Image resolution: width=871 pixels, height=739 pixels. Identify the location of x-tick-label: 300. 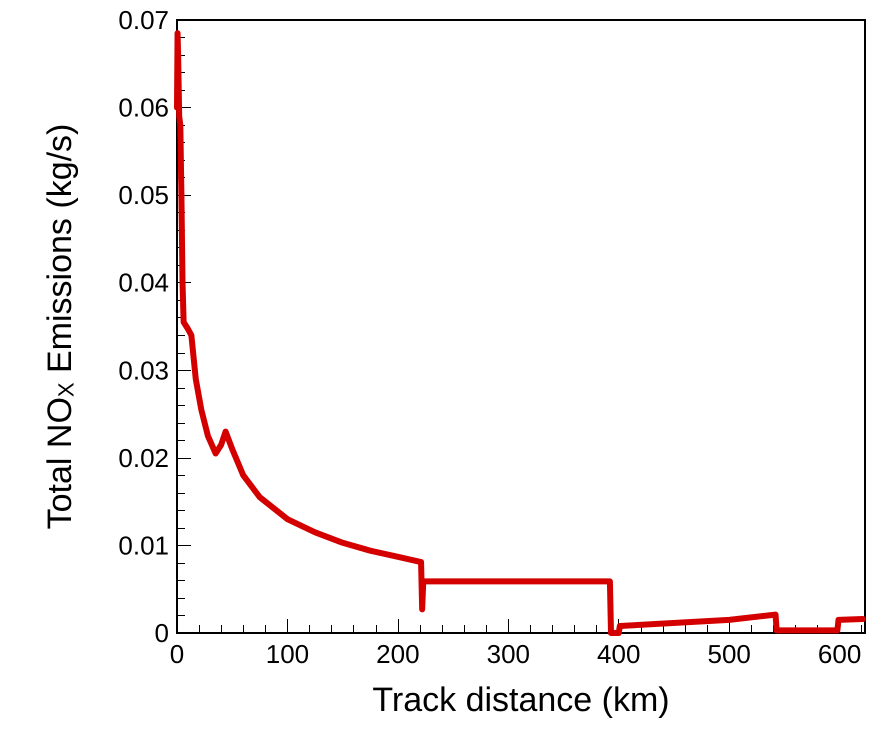
(508, 654).